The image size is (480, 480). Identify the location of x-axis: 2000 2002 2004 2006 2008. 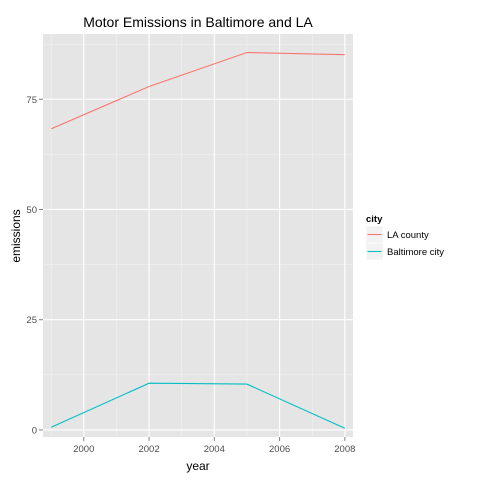
(214, 446).